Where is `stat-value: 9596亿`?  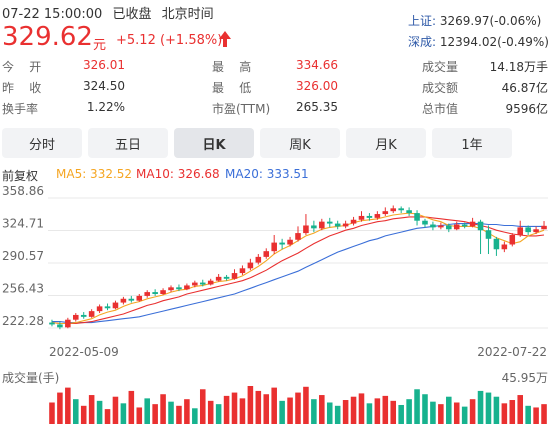
stat-value: 9596亿 is located at coordinates (526, 109).